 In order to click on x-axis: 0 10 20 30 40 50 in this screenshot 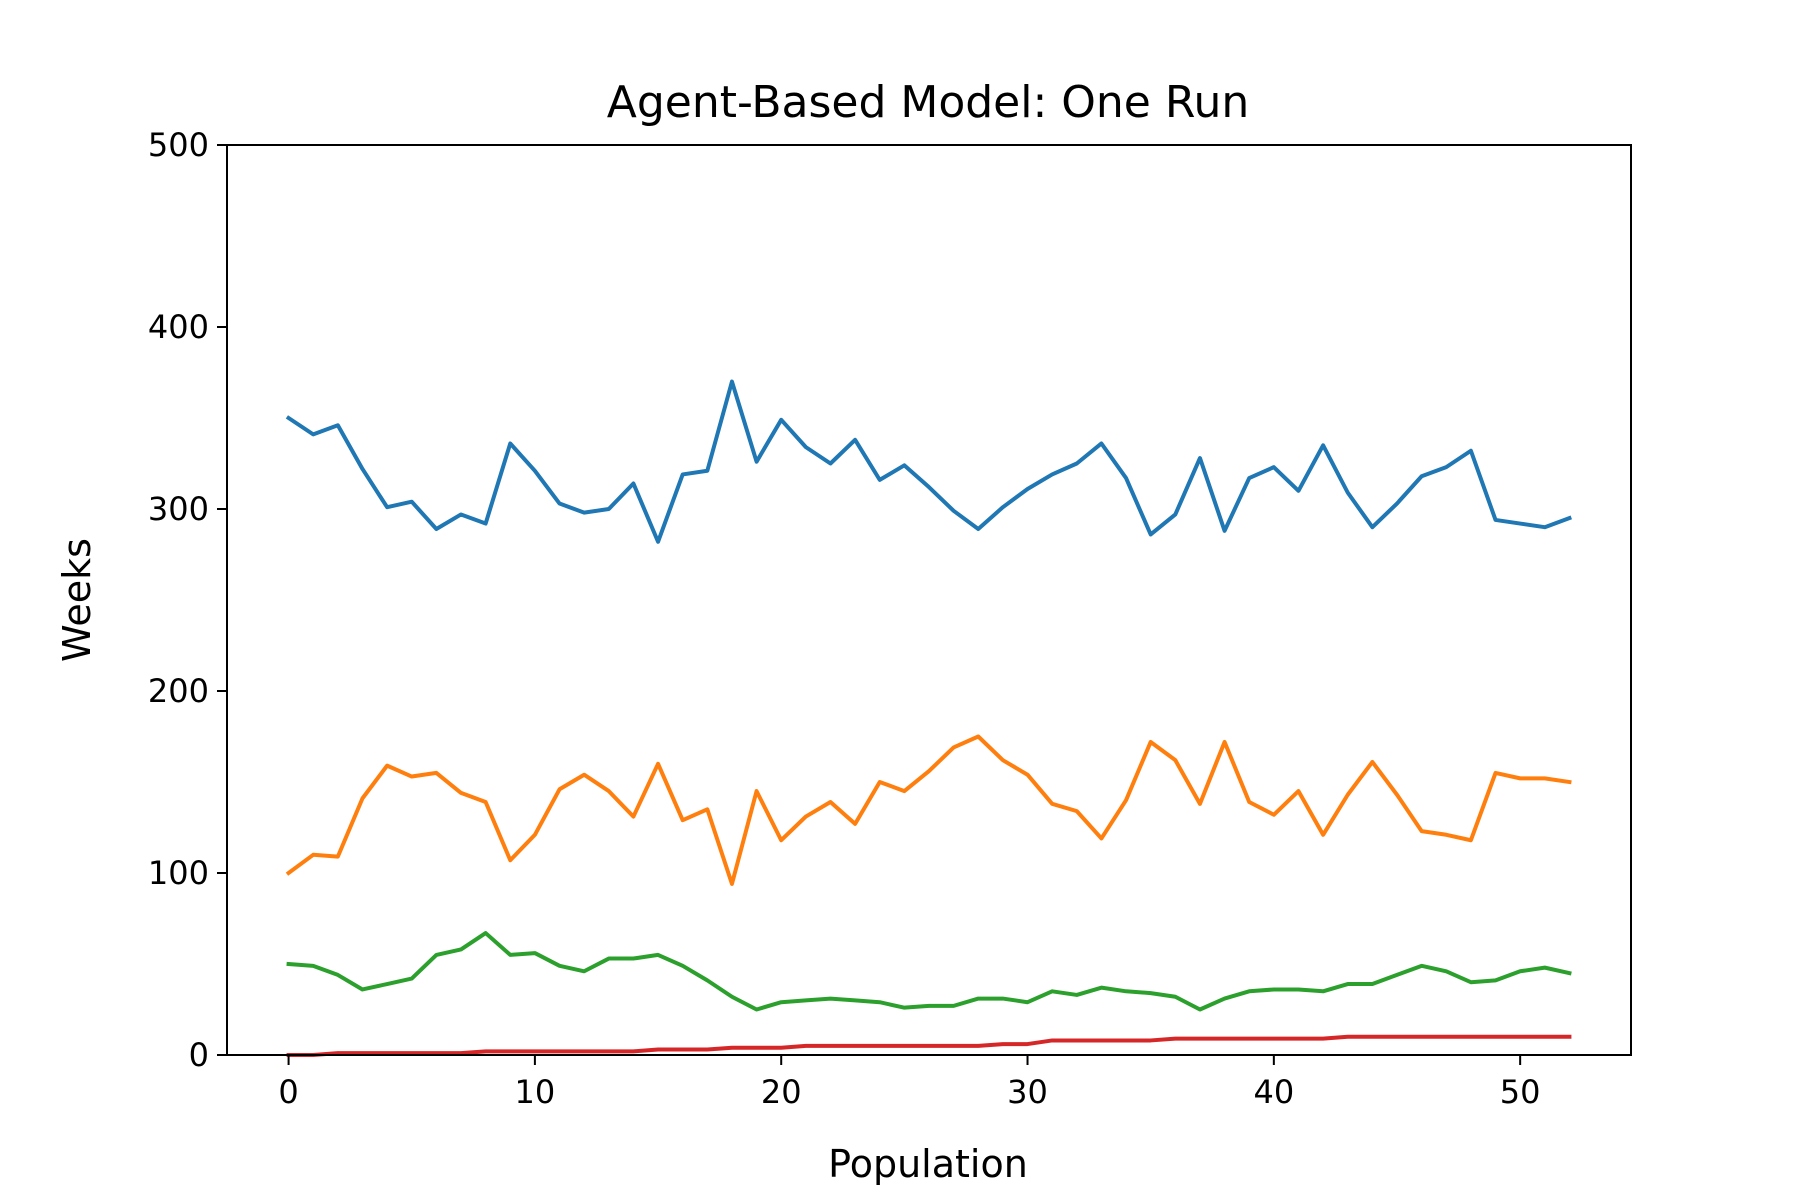, I will do `click(909, 1083)`.